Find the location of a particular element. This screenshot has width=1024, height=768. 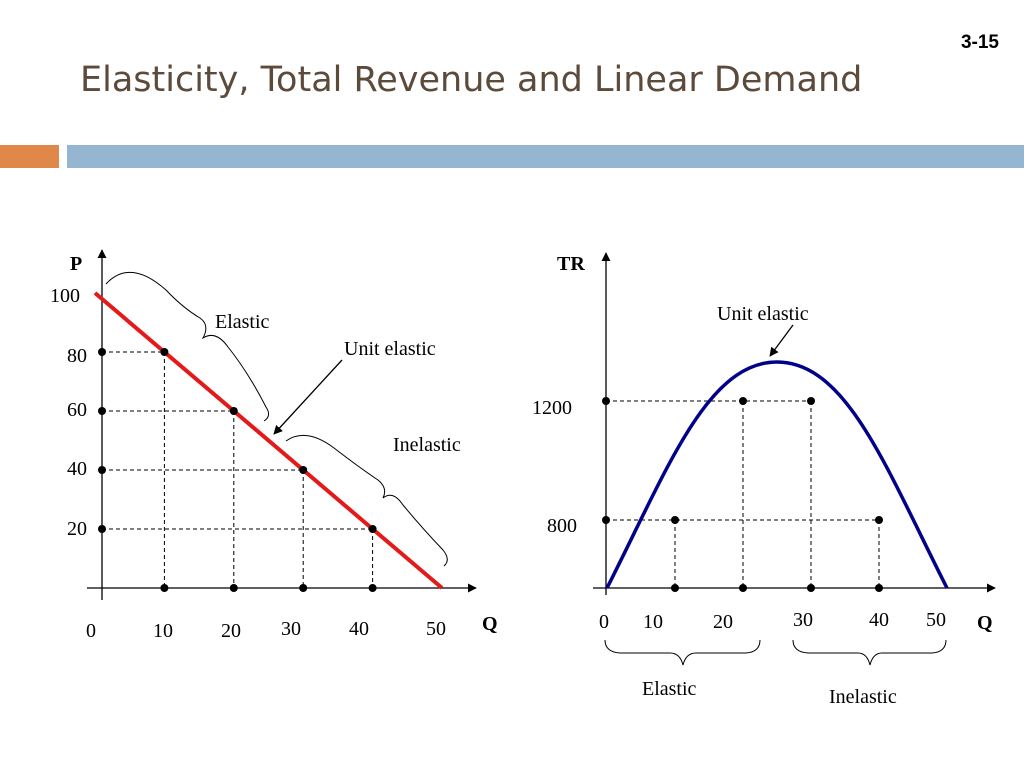

tr-inelastic-brace is located at coordinates (869, 652).